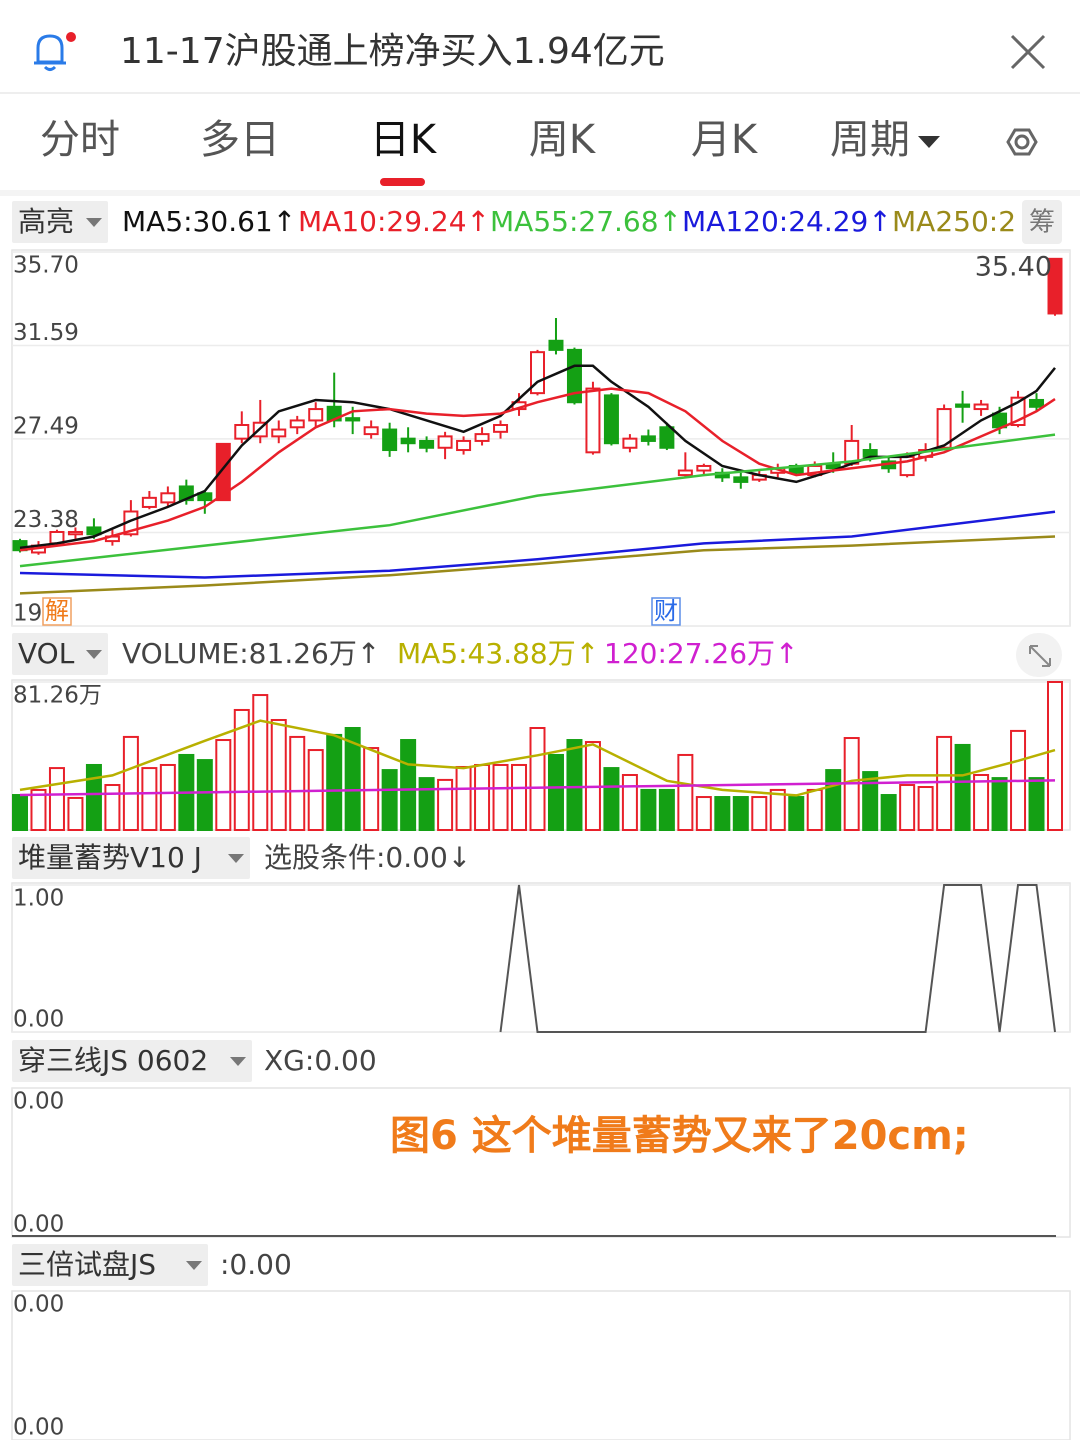 The image size is (1080, 1440). I want to click on indicator-name: 堆量蓄势V10 J, so click(110, 857).